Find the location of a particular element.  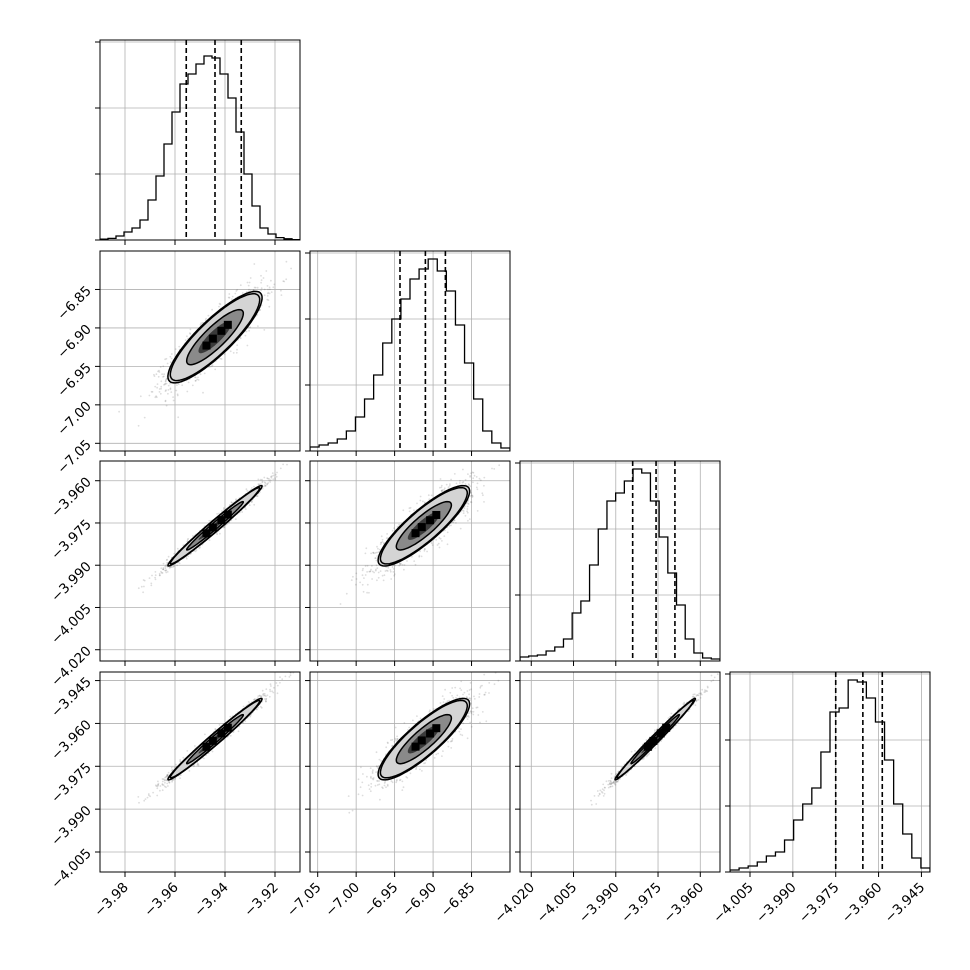

x-tick-label: −3.96 is located at coordinates (161, 900).